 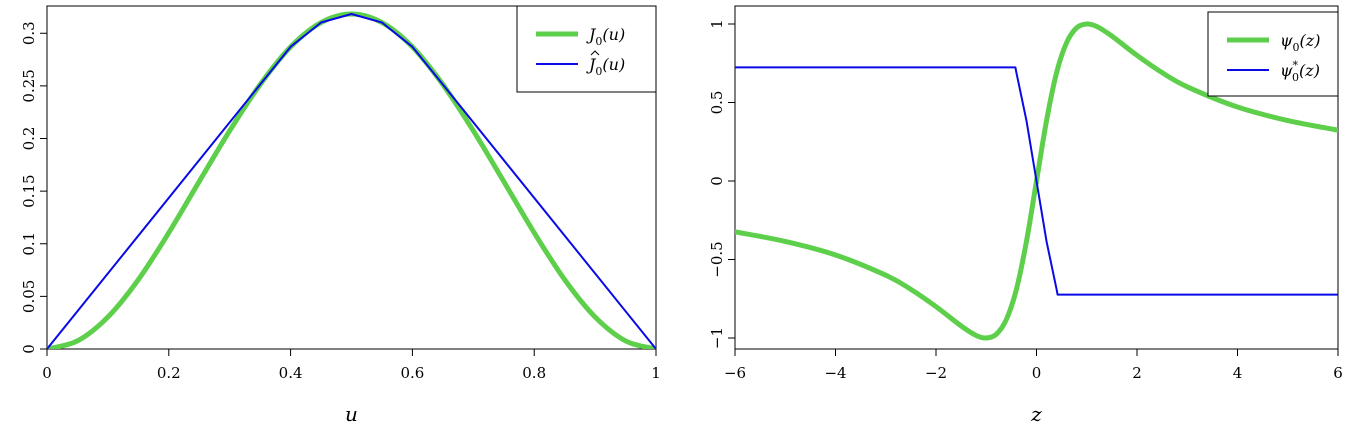 I want to click on legend-entry-label: ψ* 0(z), so click(x=1300, y=71).